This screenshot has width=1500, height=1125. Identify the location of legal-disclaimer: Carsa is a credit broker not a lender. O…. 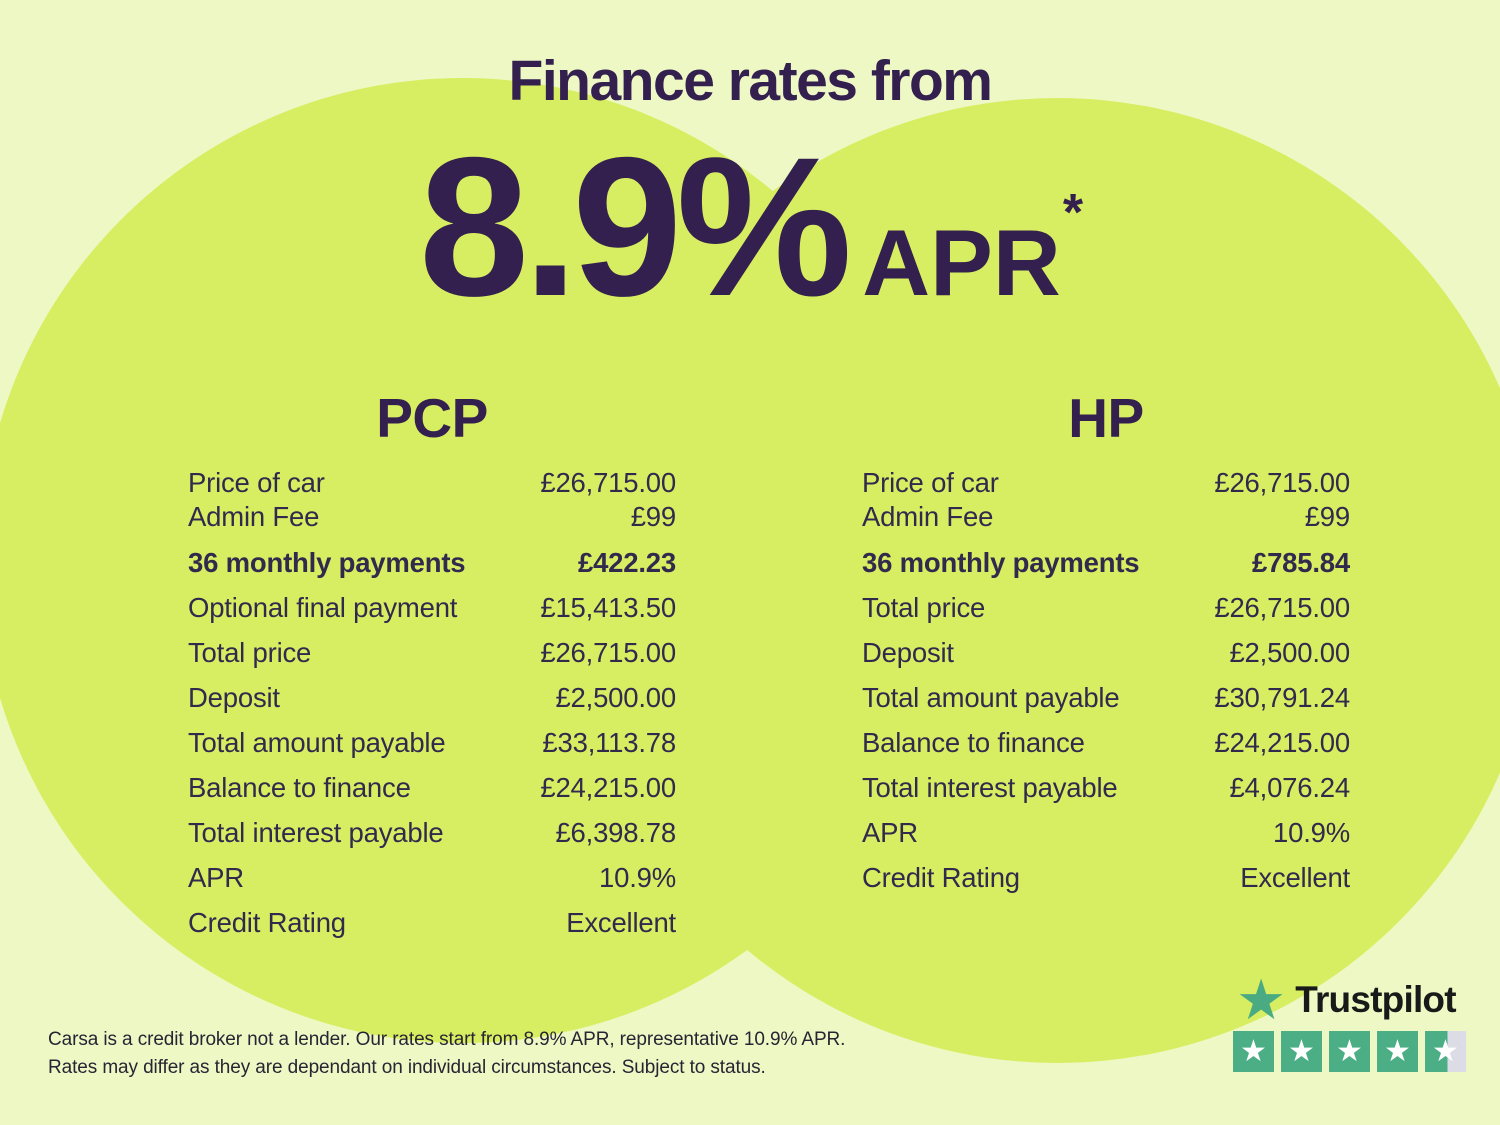
(446, 1054).